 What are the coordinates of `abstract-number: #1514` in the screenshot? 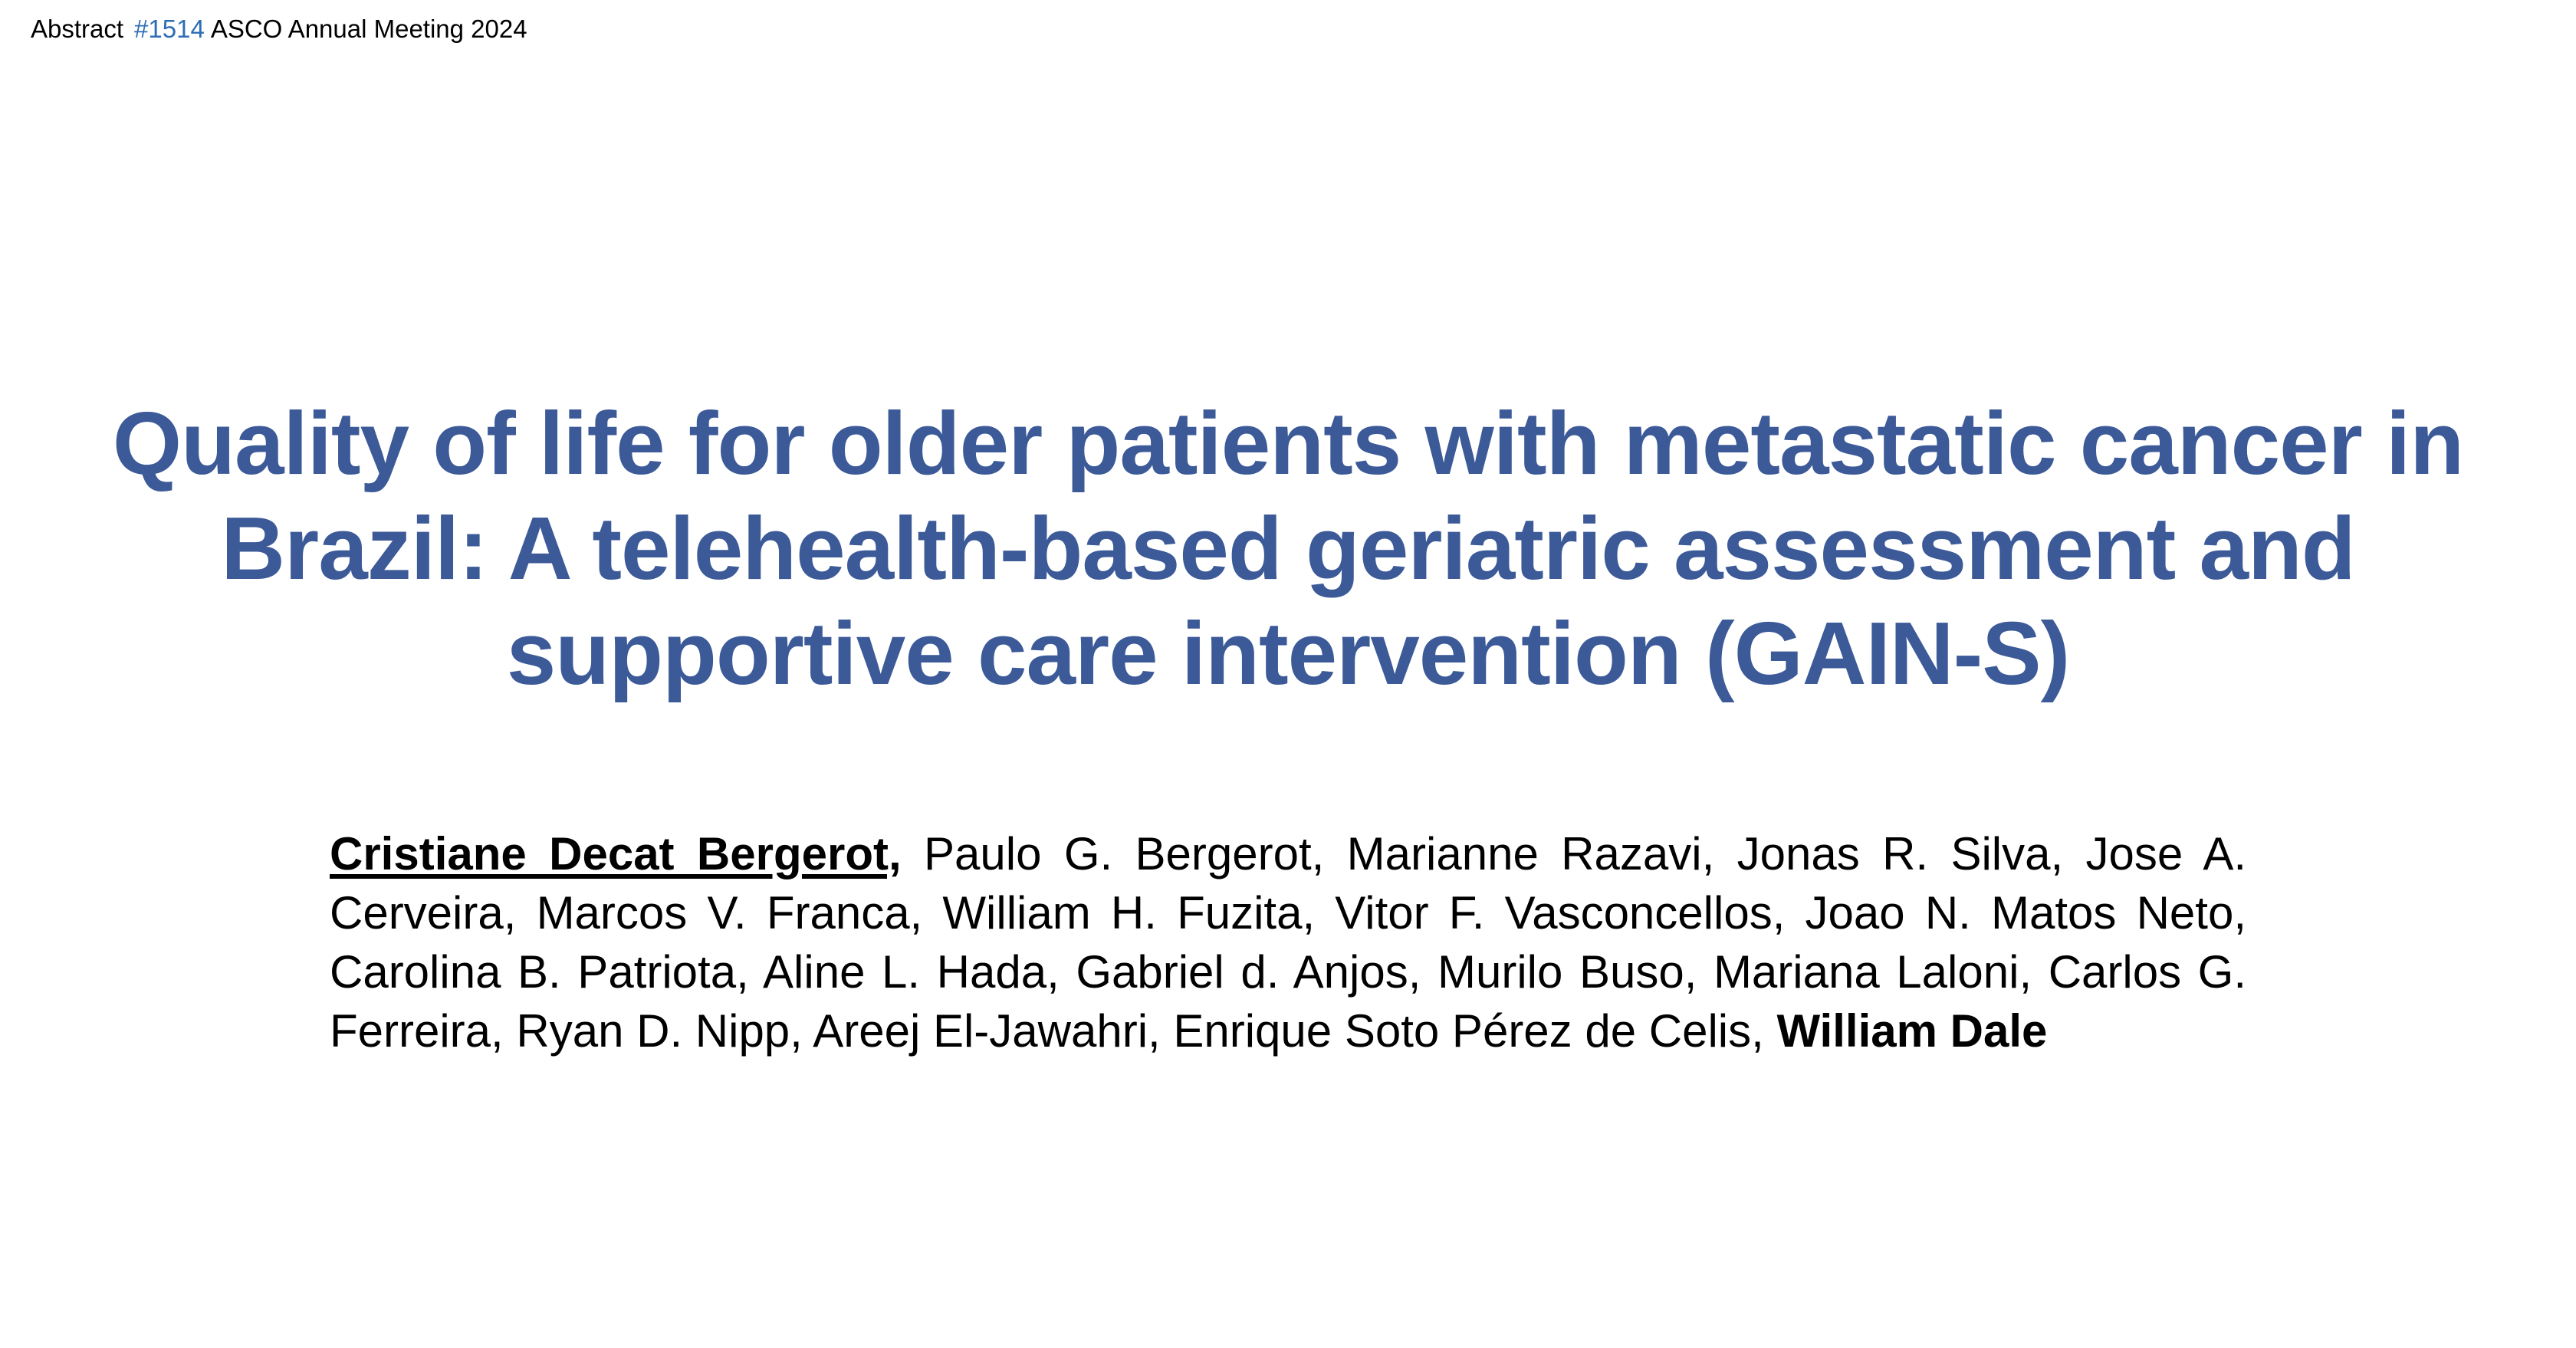 It's located at (169, 29).